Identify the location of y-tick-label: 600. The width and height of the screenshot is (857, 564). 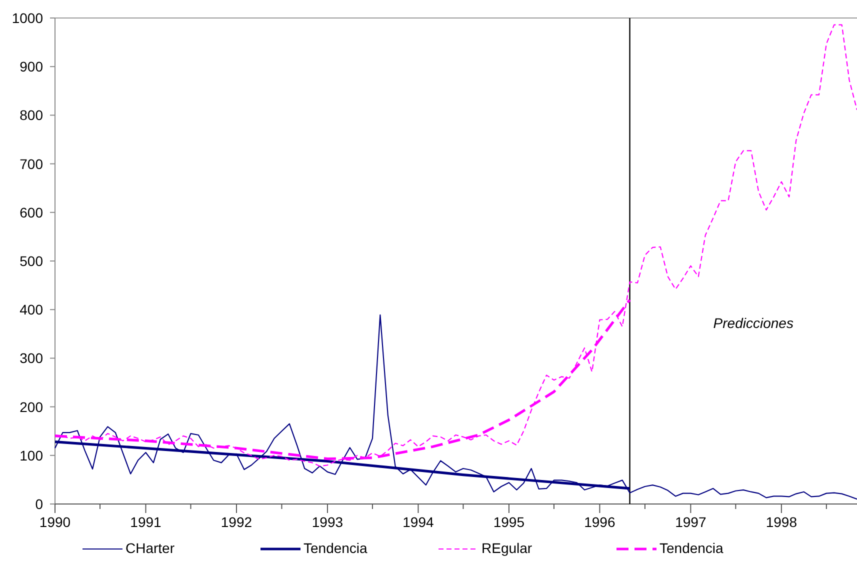
(32, 212).